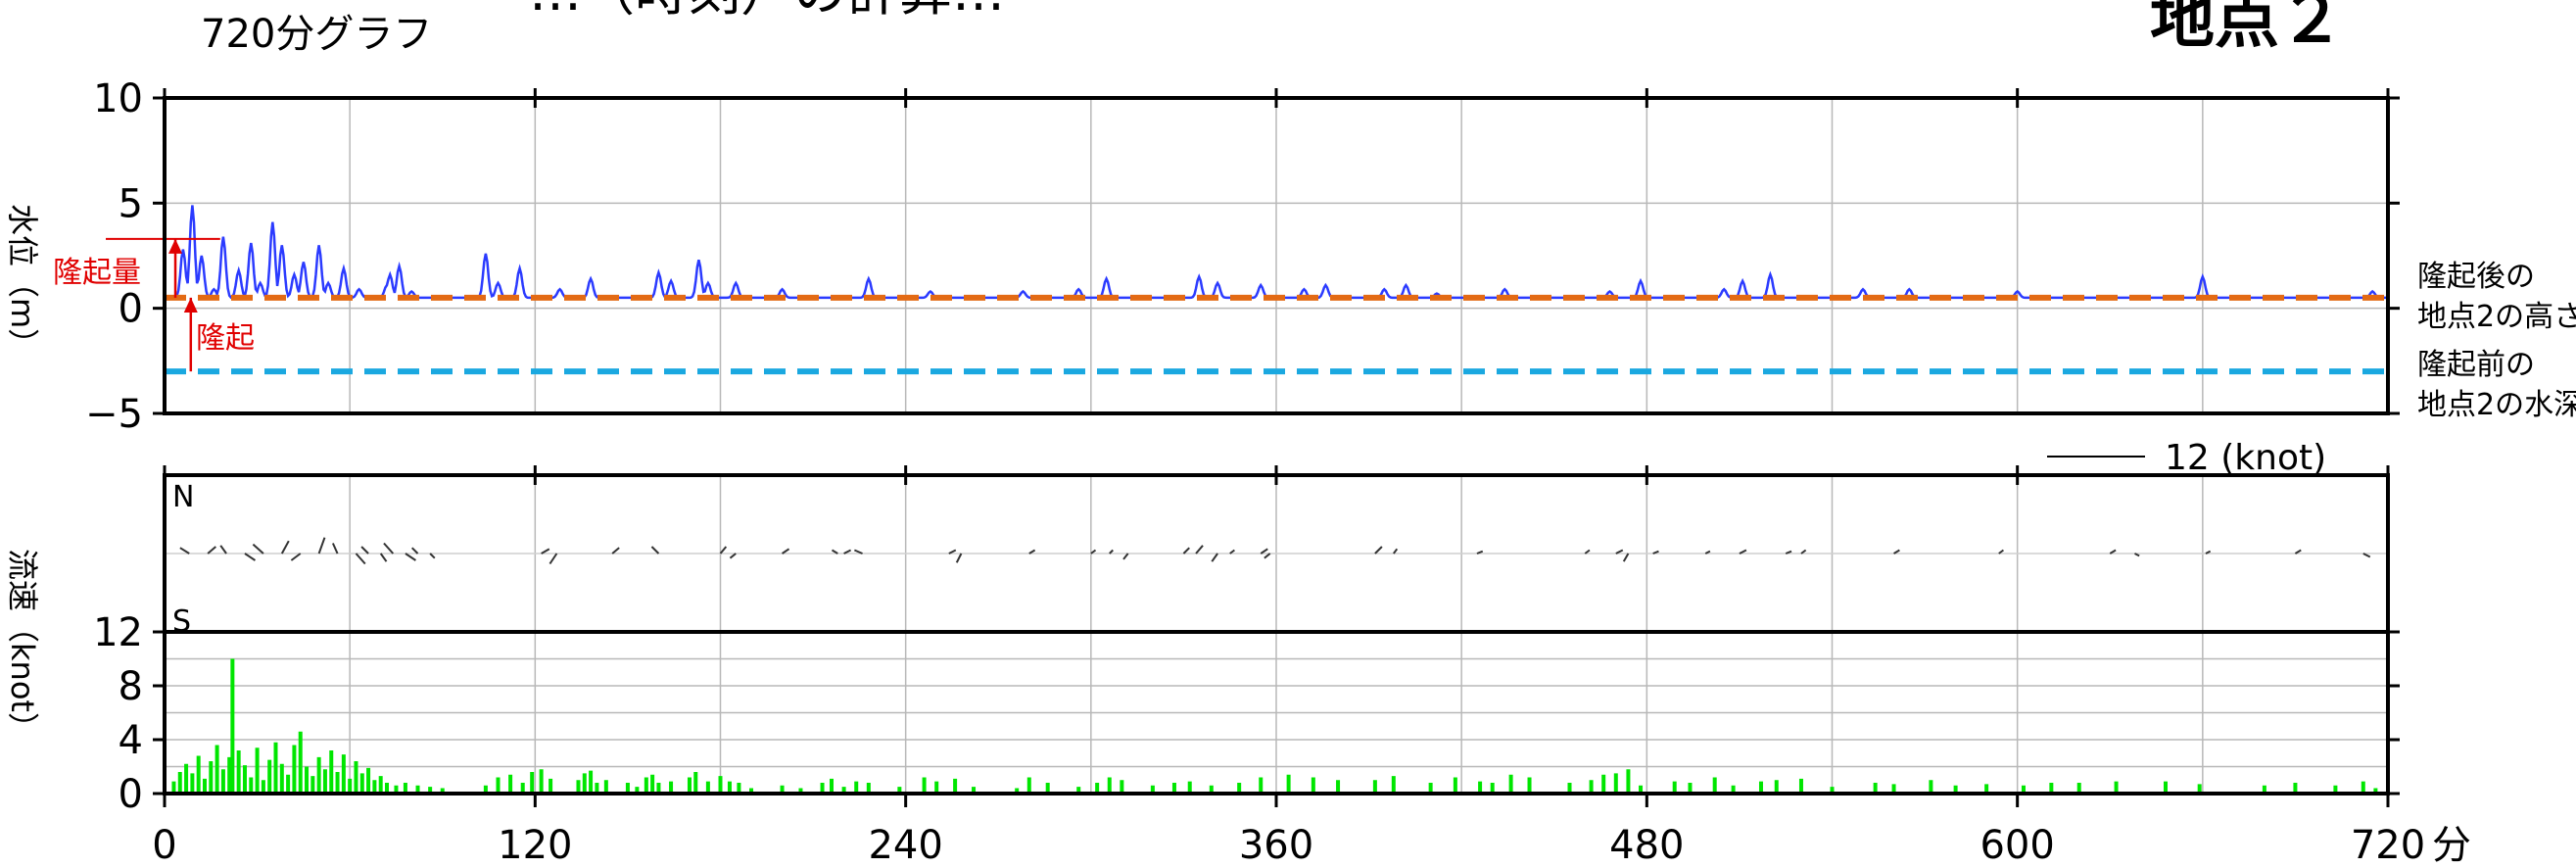 Image resolution: width=2576 pixels, height=868 pixels. Describe the element at coordinates (2496, 317) in the screenshot. I see `post-uplift-label-line2: 地点2の高さ` at that location.